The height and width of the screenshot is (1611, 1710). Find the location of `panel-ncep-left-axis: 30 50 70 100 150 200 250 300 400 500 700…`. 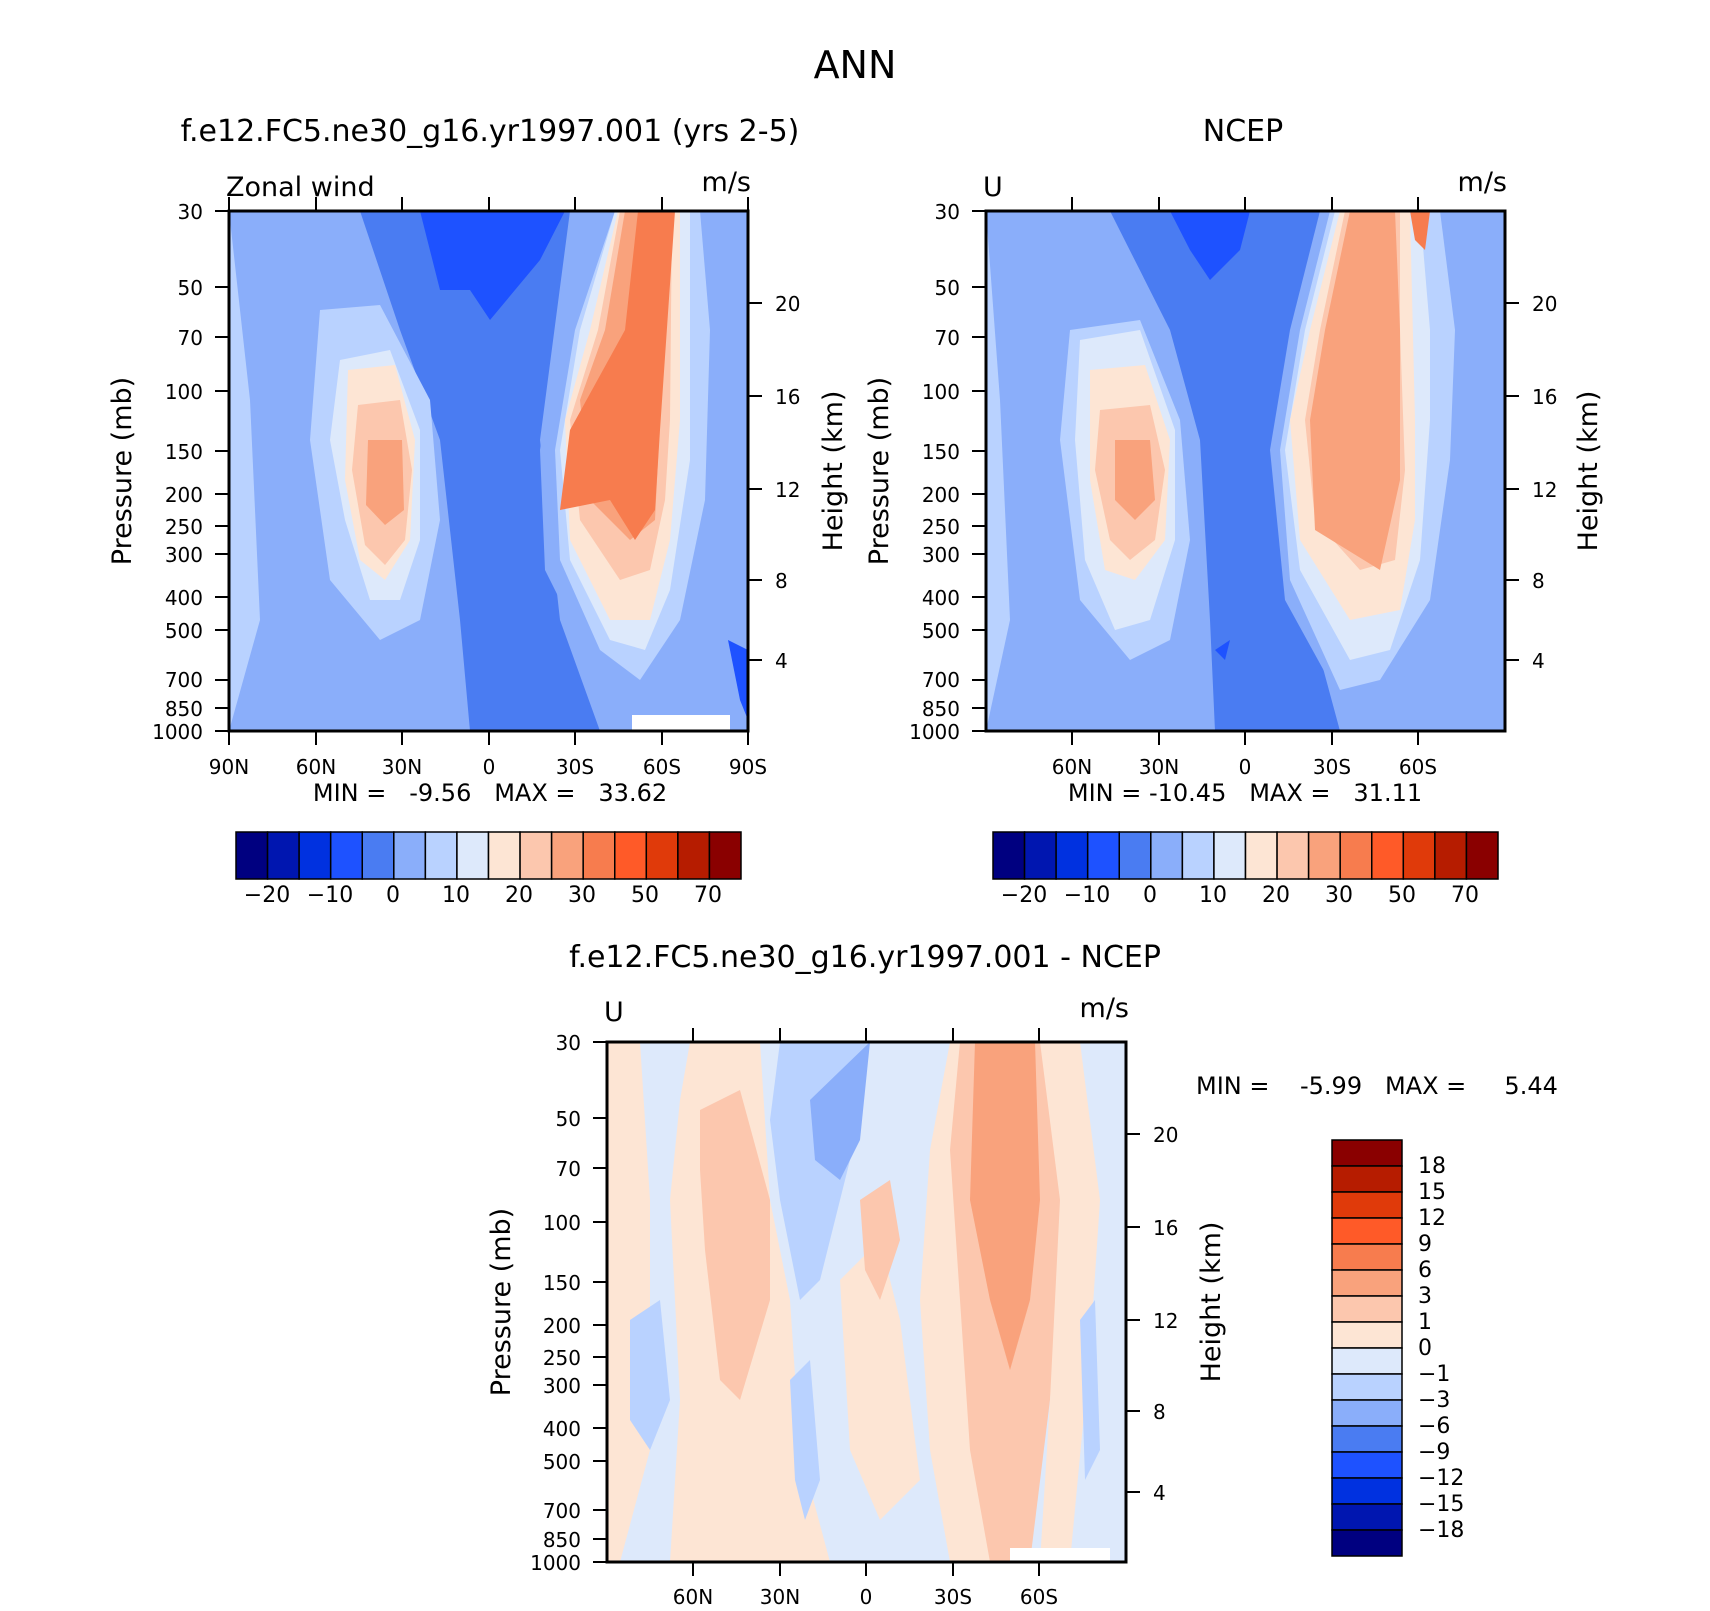

panel-ncep-left-axis: 30 50 70 100 150 200 250 300 400 500 700… is located at coordinates (925, 472).